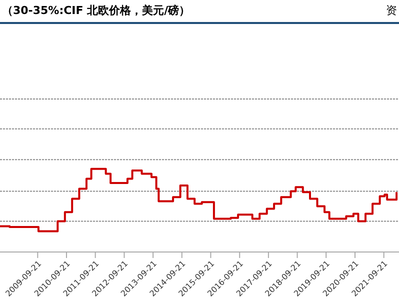 This screenshot has width=399, height=300. I want to click on chart-title: （30-35%:CIF 北欧价格，美元/磅）, so click(96, 10).